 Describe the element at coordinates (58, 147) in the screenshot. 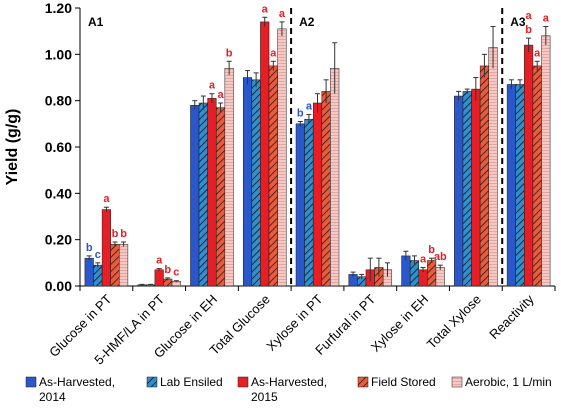

I see `y-tick-label: 0.60` at that location.